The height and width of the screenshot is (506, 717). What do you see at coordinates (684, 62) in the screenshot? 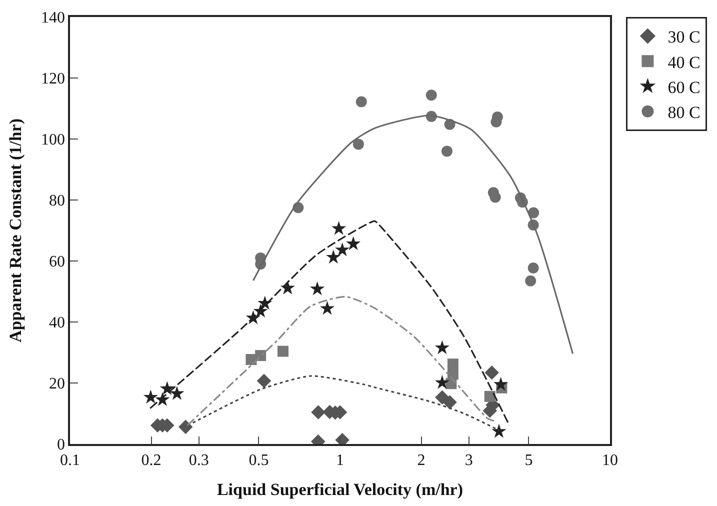
I see `legend-label: 40 C` at bounding box center [684, 62].